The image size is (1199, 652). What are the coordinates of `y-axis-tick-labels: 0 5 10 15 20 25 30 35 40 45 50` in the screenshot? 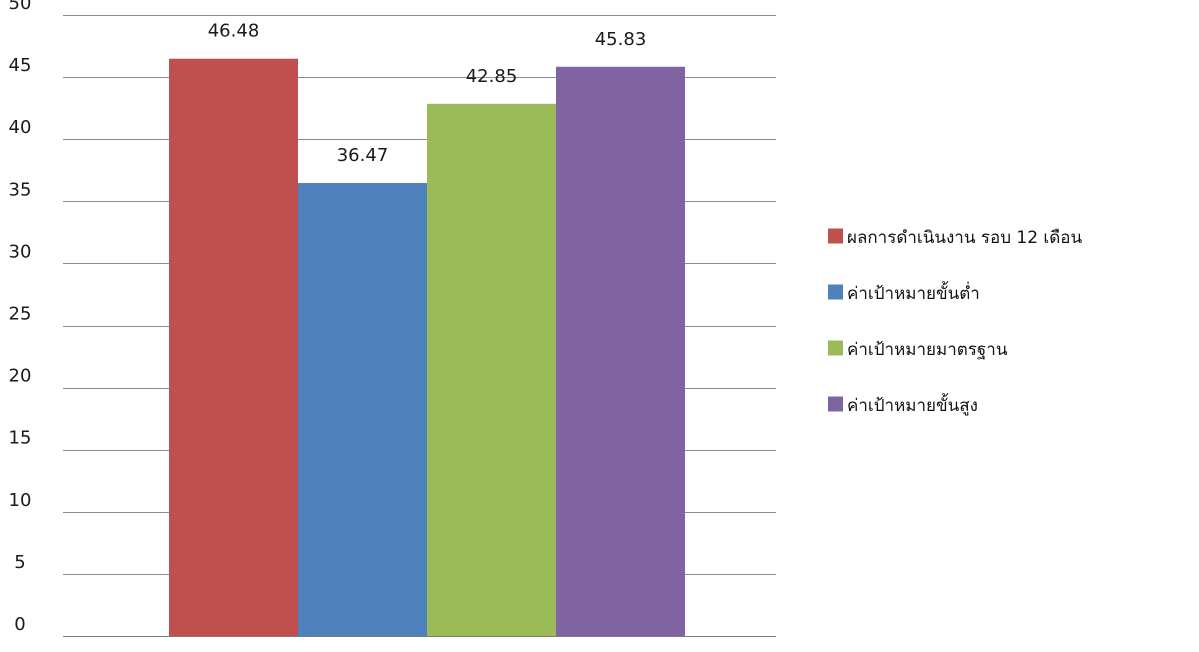 It's located at (20, 317).